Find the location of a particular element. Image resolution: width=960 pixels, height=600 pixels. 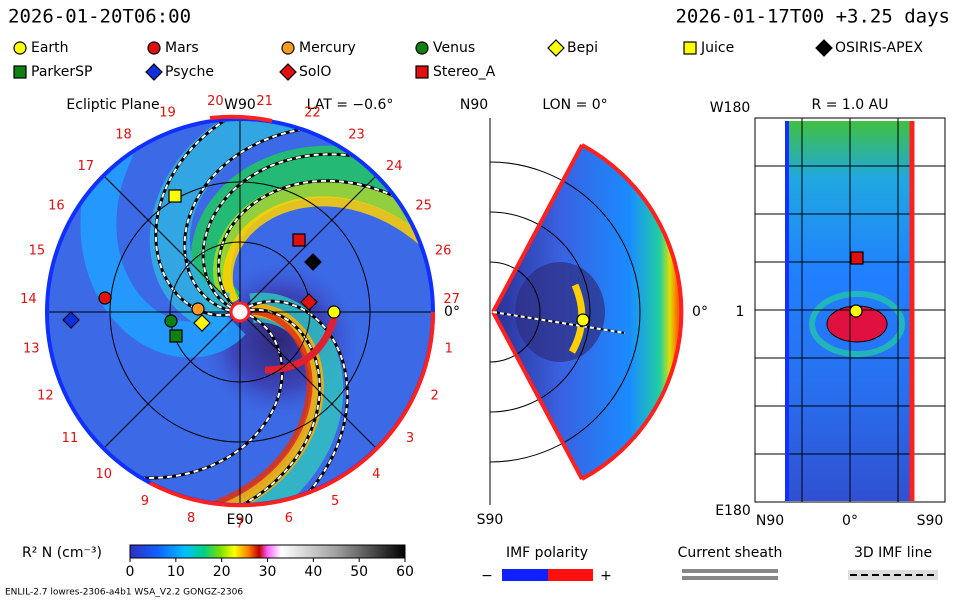

sector-label: 13 is located at coordinates (31, 348).